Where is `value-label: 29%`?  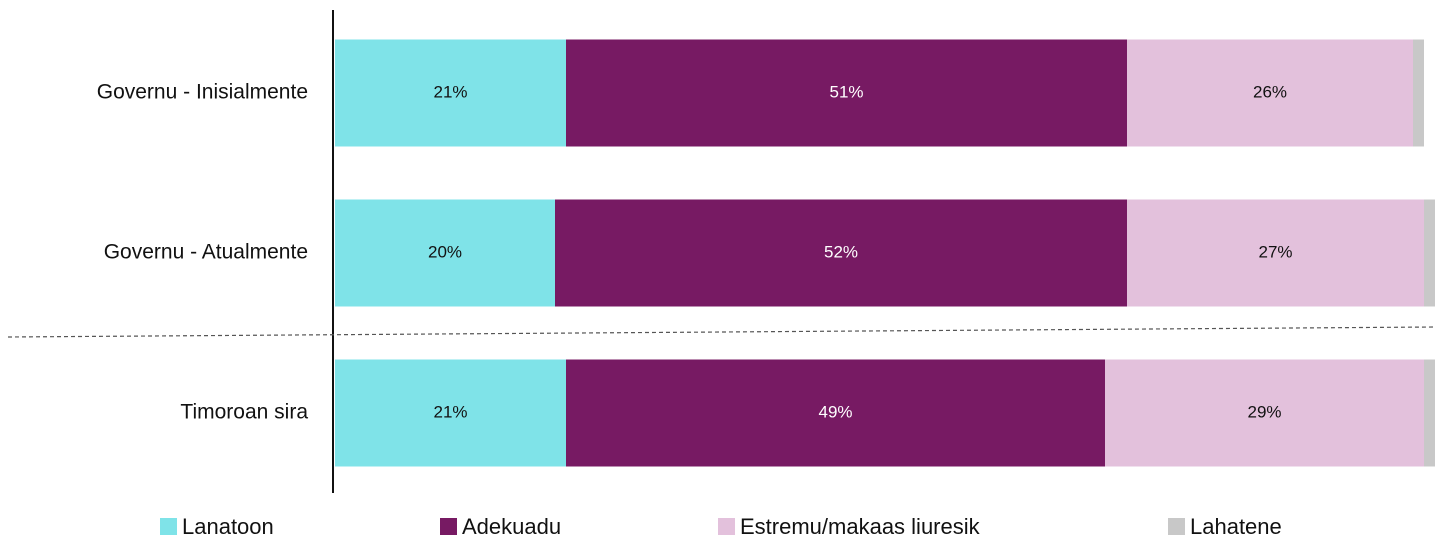
value-label: 29% is located at coordinates (1264, 411).